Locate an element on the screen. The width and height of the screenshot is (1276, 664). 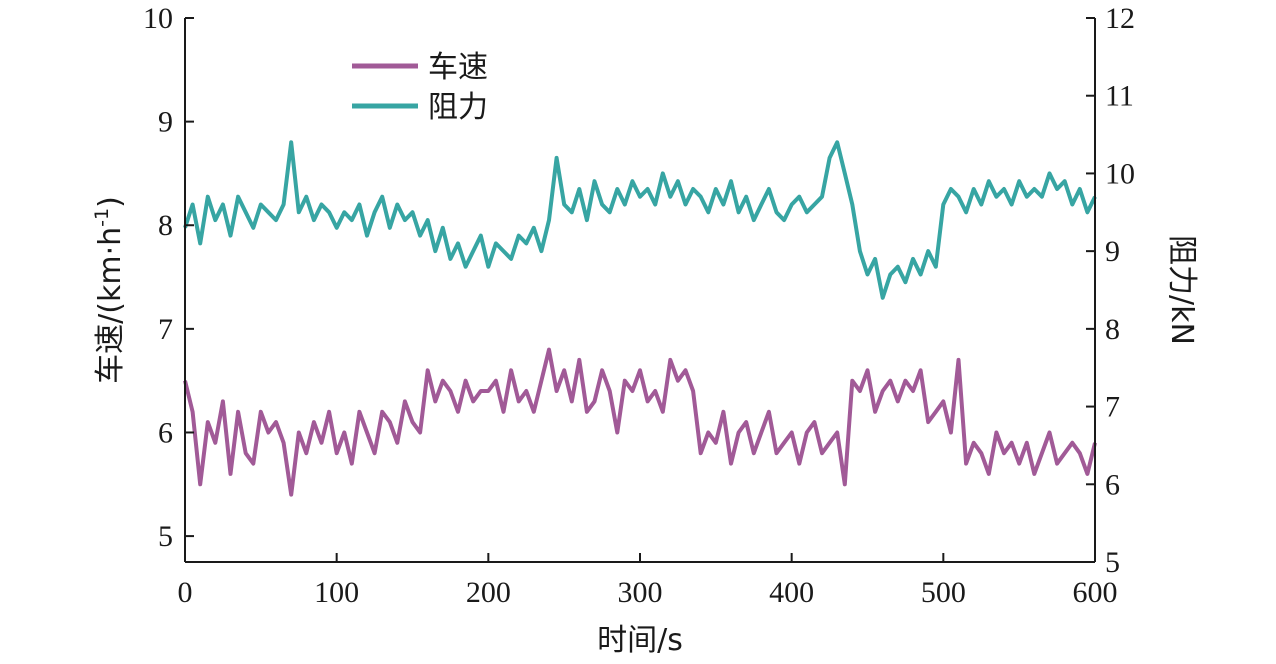
y-left-tick-label: 8 is located at coordinates (165, 225).